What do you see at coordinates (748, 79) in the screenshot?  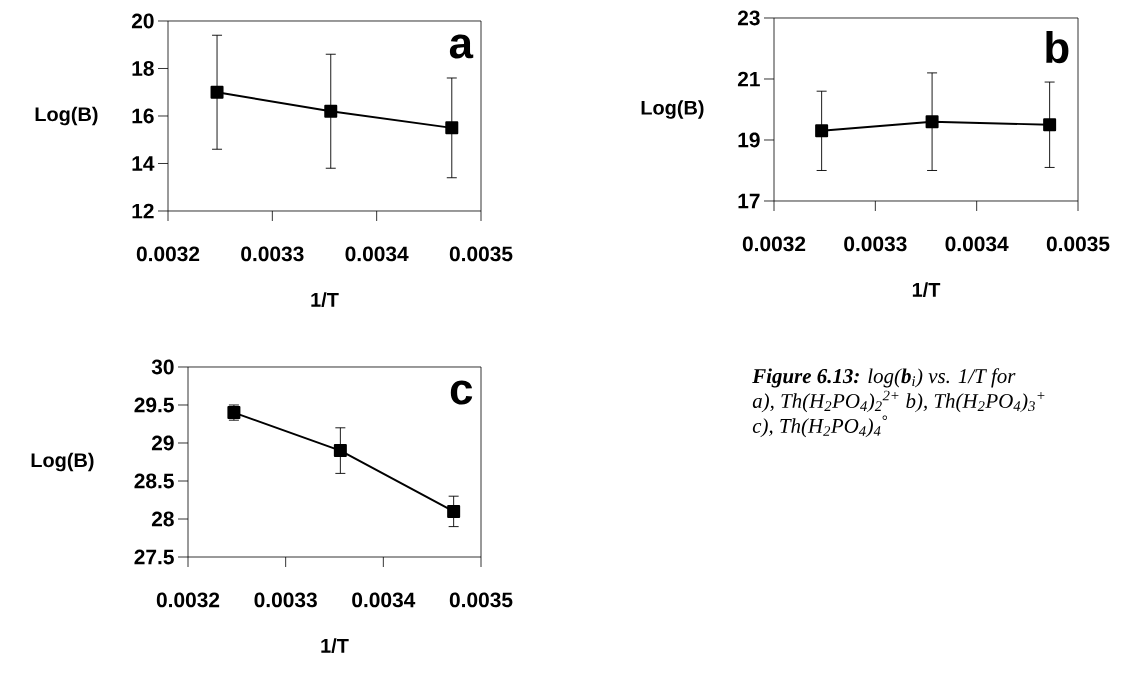 I see `y-tick-label: 21` at bounding box center [748, 79].